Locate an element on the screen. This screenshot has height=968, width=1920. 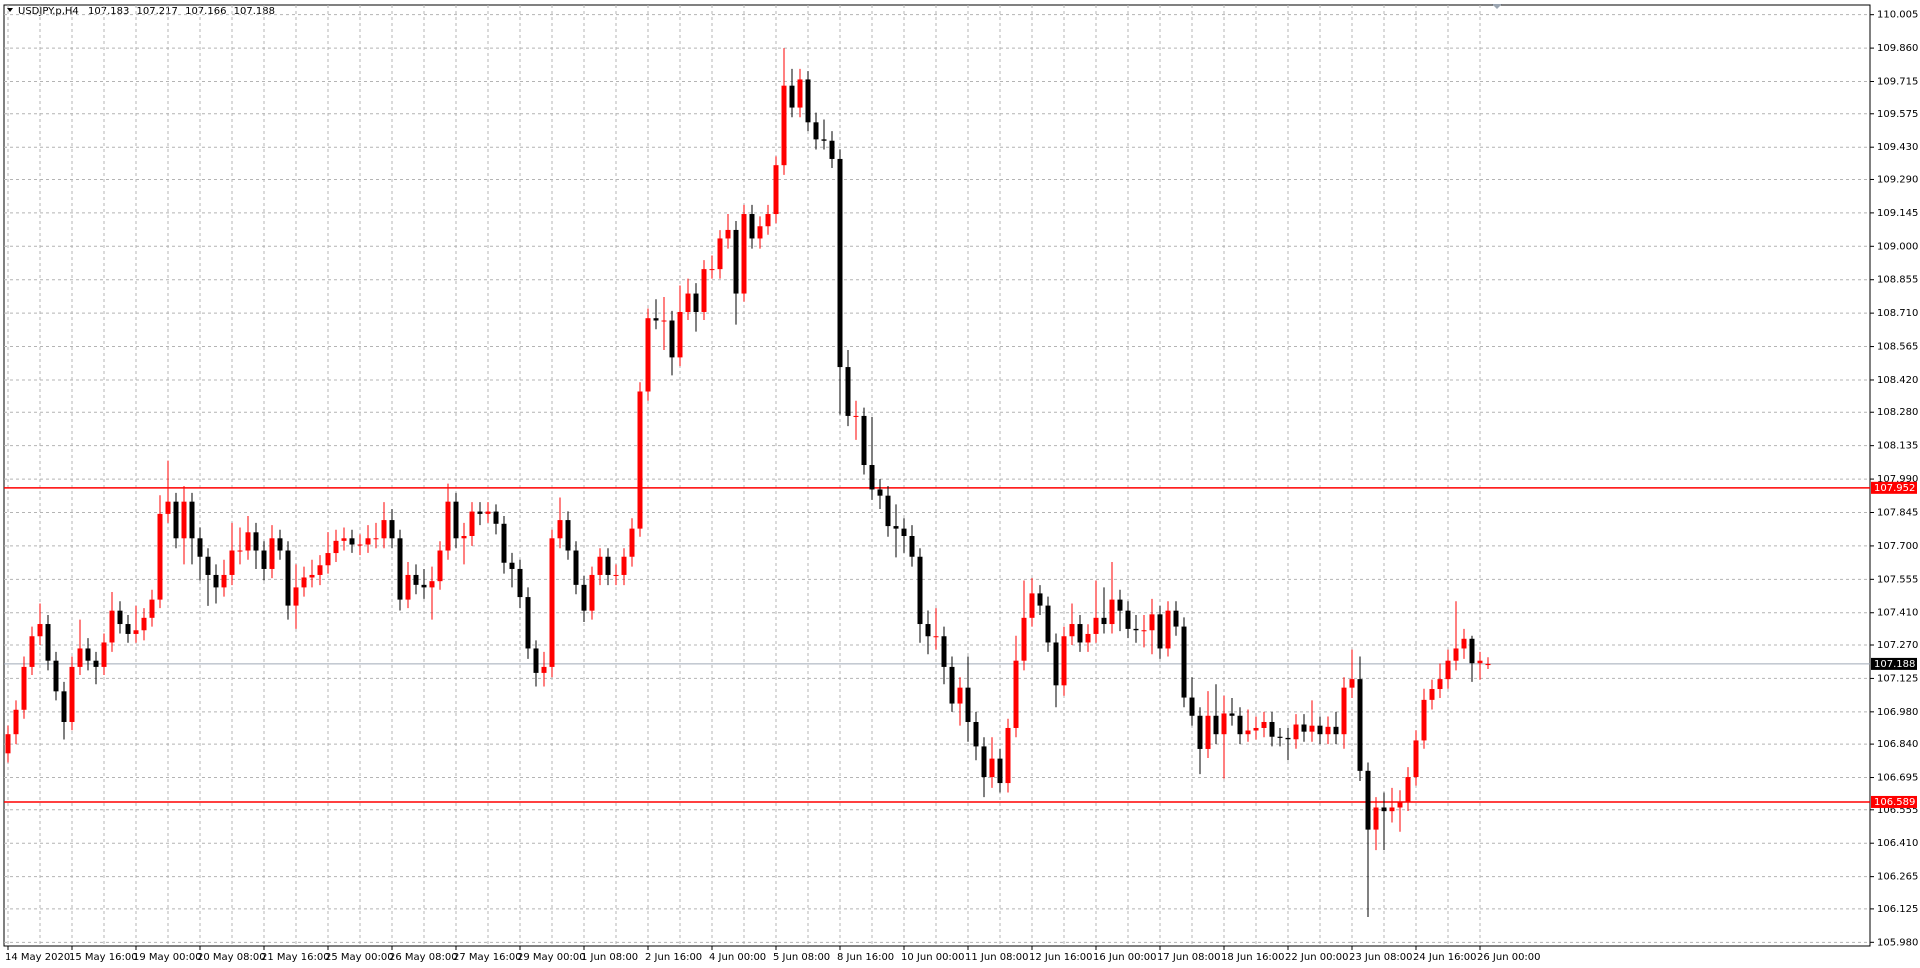
y-tick-label: 108.565 is located at coordinates (1897, 347).